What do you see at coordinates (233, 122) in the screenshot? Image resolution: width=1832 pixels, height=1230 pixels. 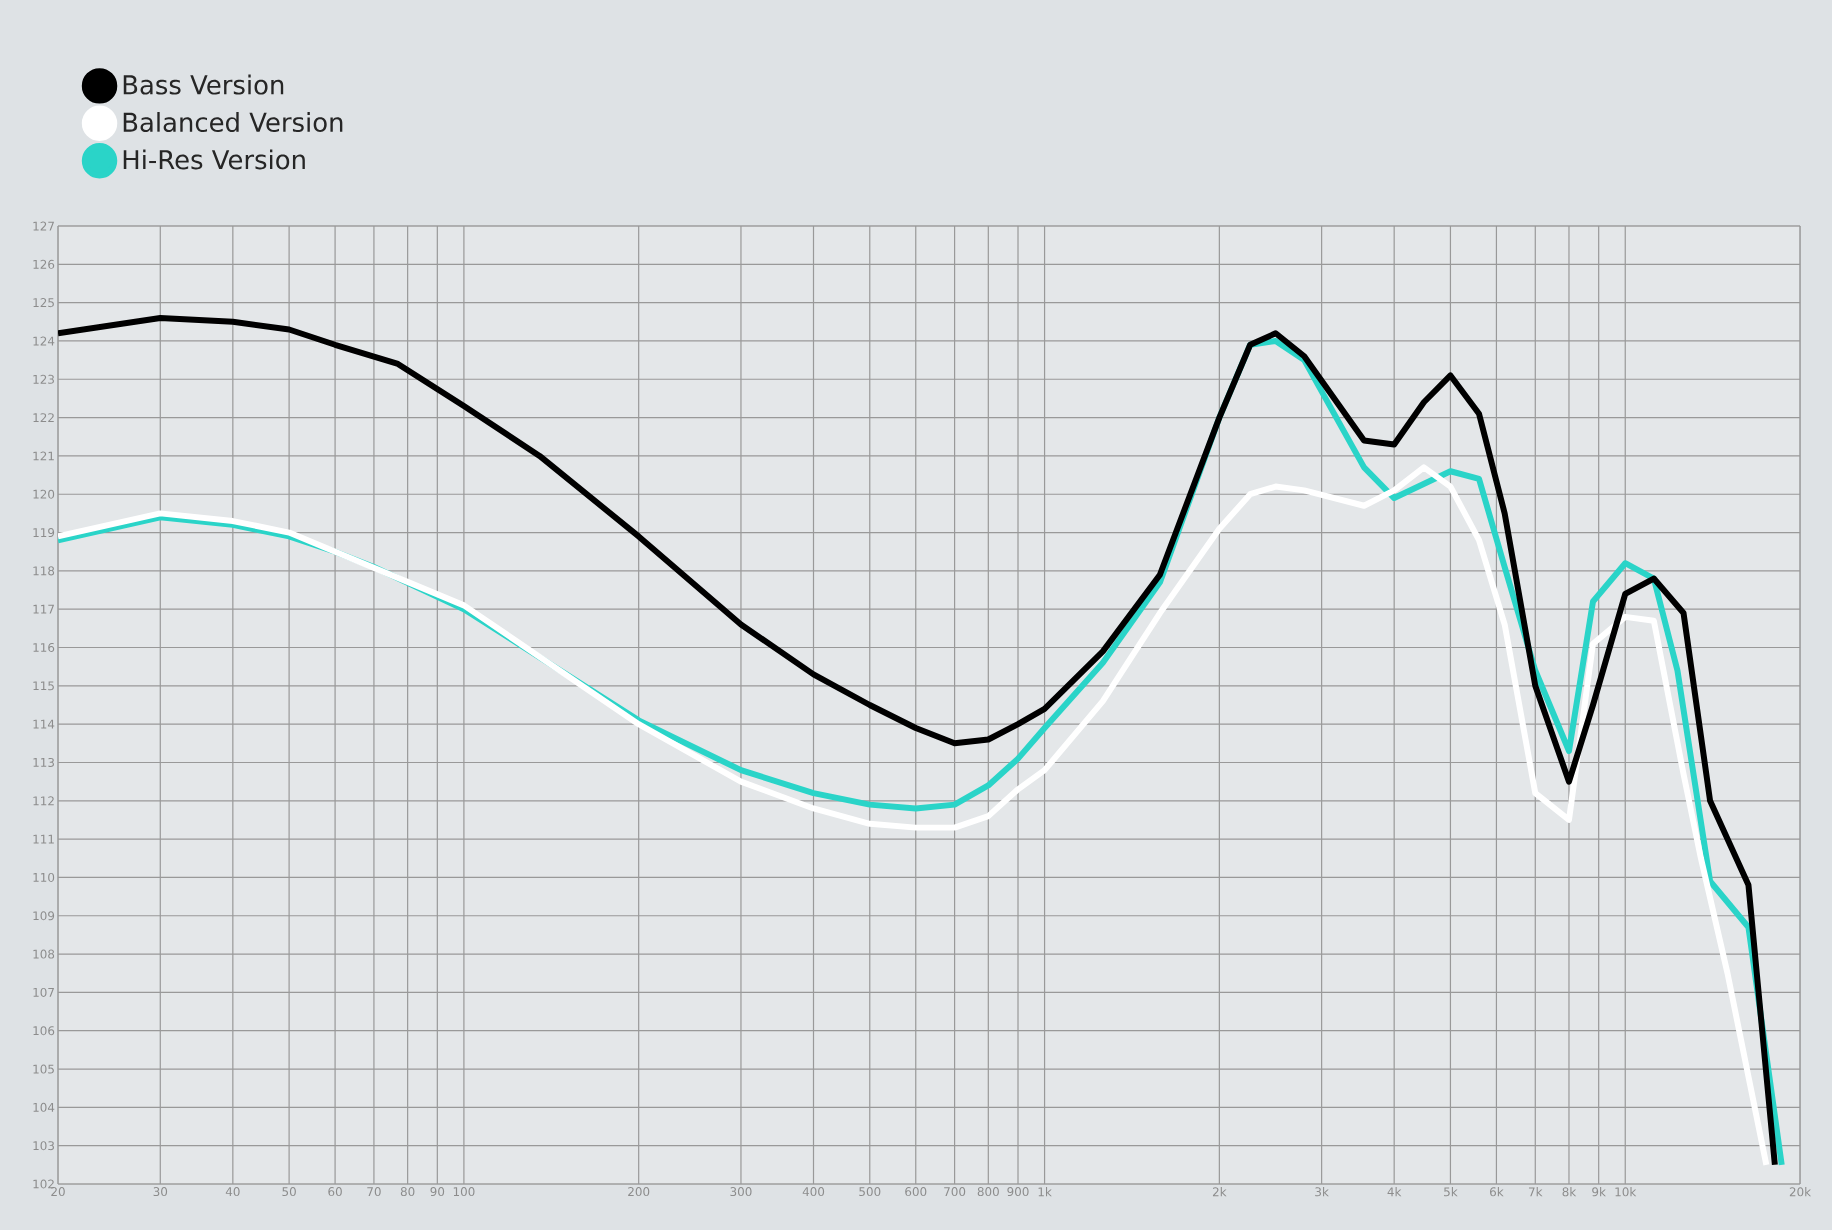 I see `legend-label: Balanced Version` at bounding box center [233, 122].